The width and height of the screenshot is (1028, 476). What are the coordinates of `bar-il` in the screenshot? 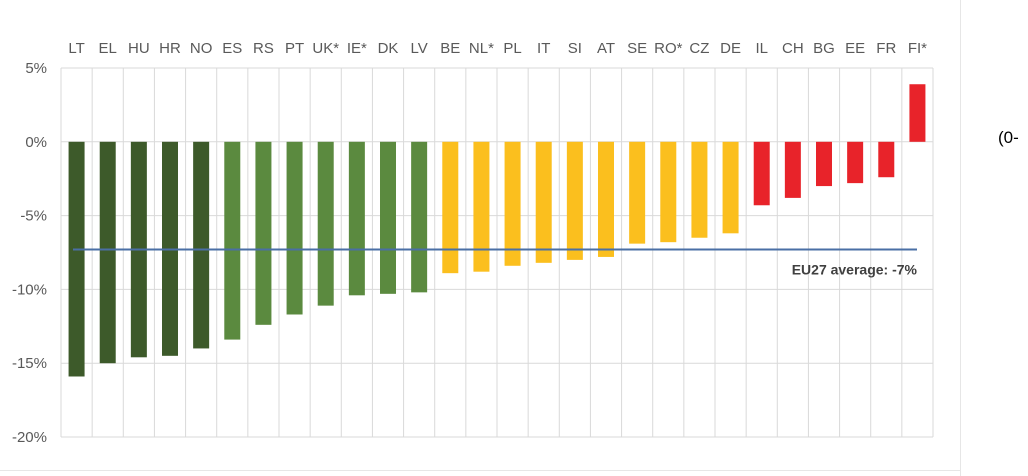 It's located at (761, 173).